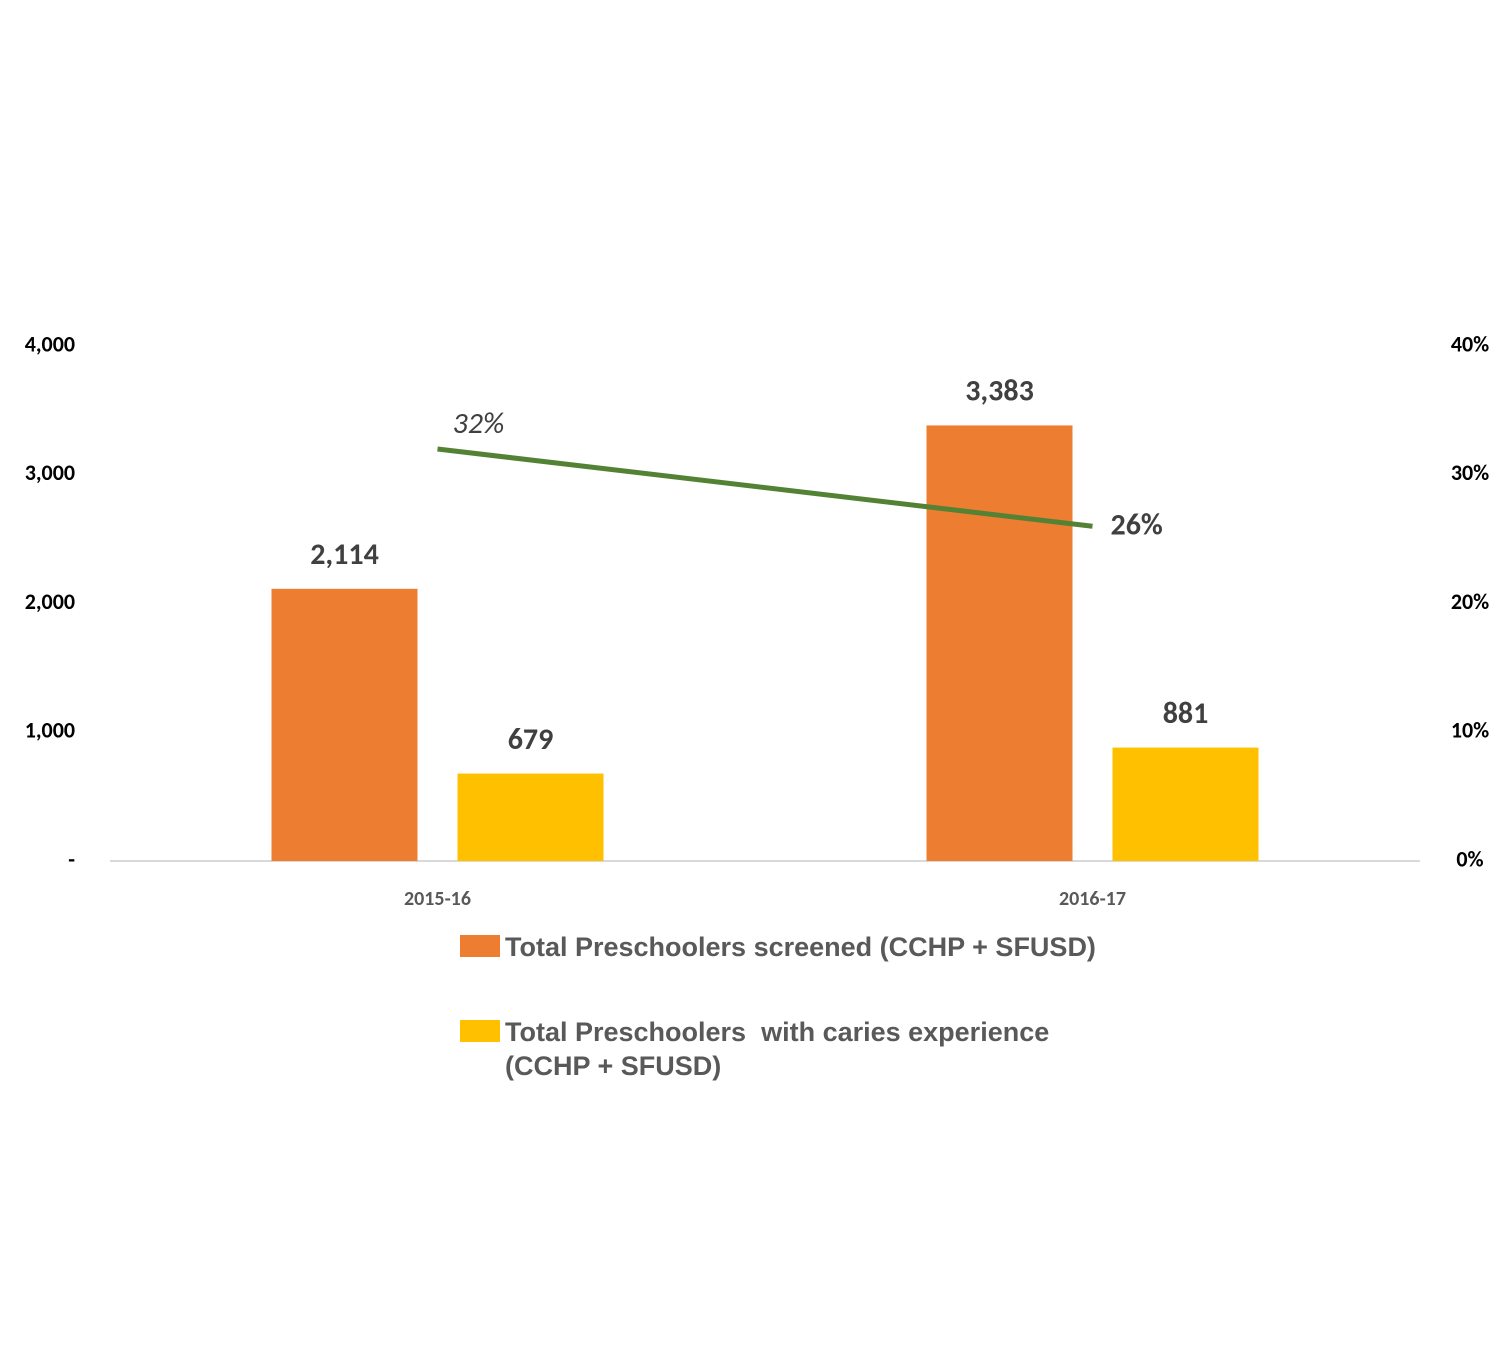 This screenshot has width=1500, height=1345. Describe the element at coordinates (531, 739) in the screenshot. I see `data-label: 679` at that location.